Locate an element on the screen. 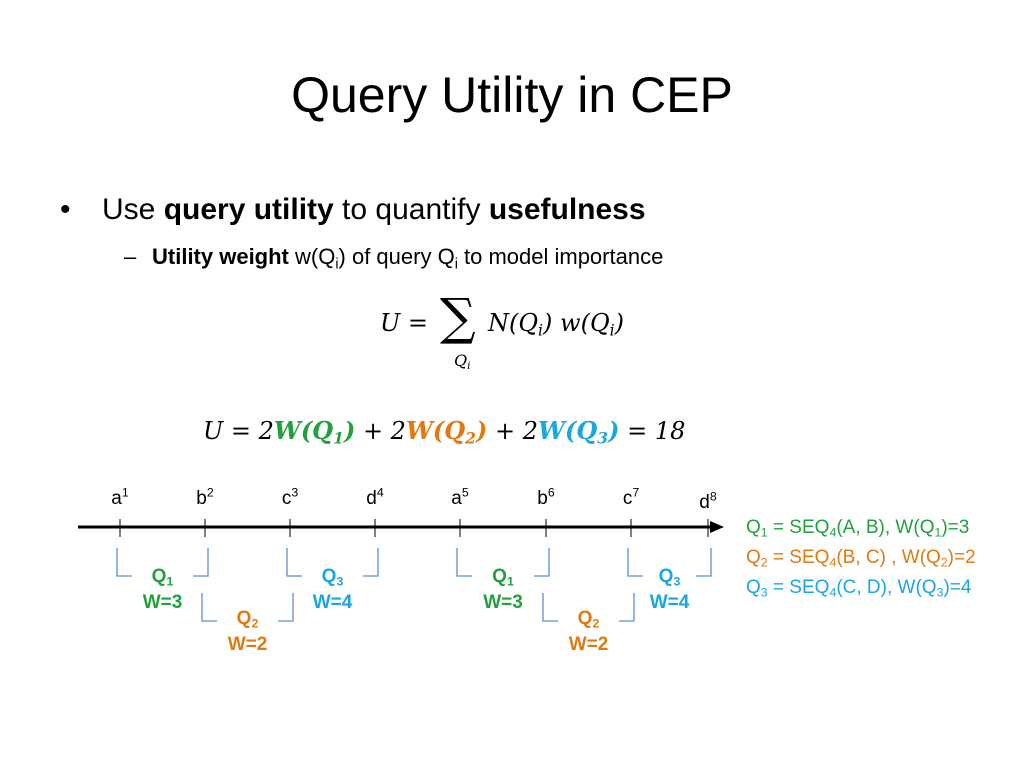  legend-q3: Q3 = SEQ4(C, D), W(Q3)=4 is located at coordinates (859, 588).